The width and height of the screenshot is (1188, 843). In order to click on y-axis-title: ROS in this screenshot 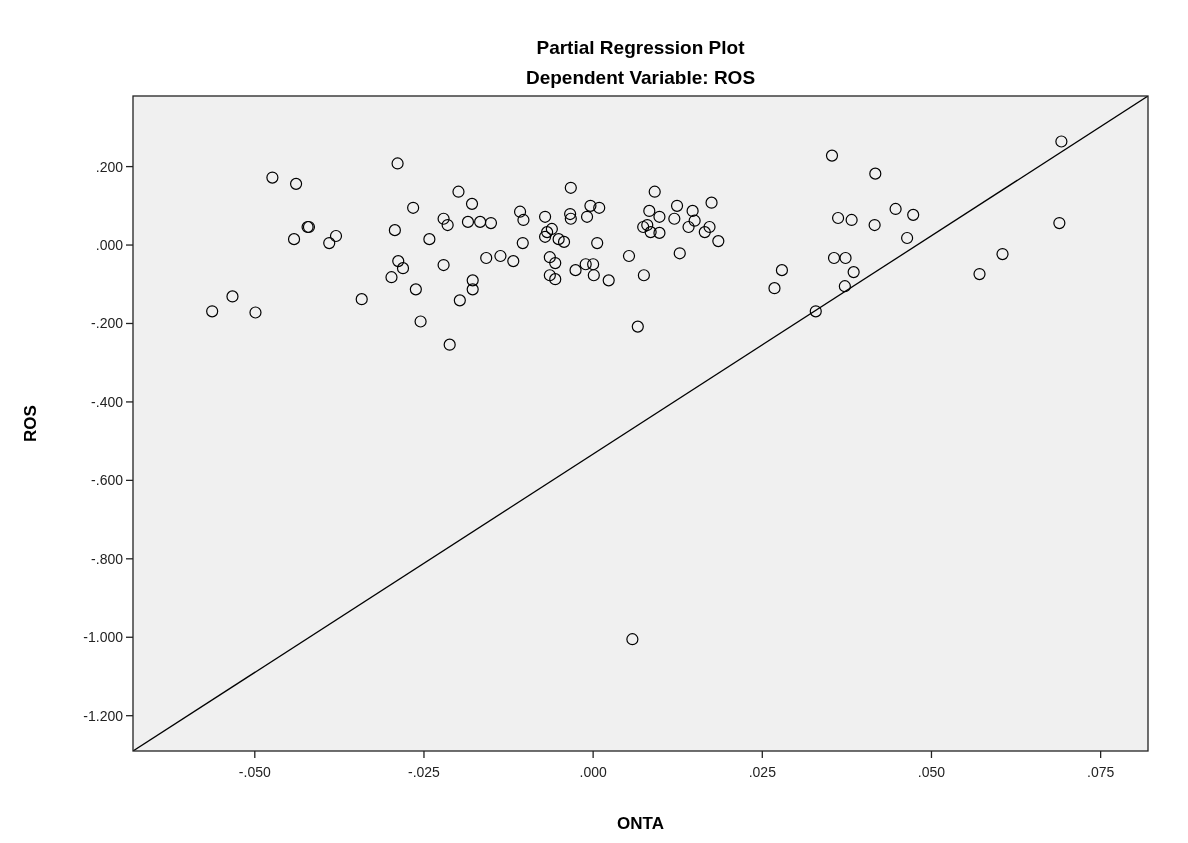, I will do `click(30, 423)`.